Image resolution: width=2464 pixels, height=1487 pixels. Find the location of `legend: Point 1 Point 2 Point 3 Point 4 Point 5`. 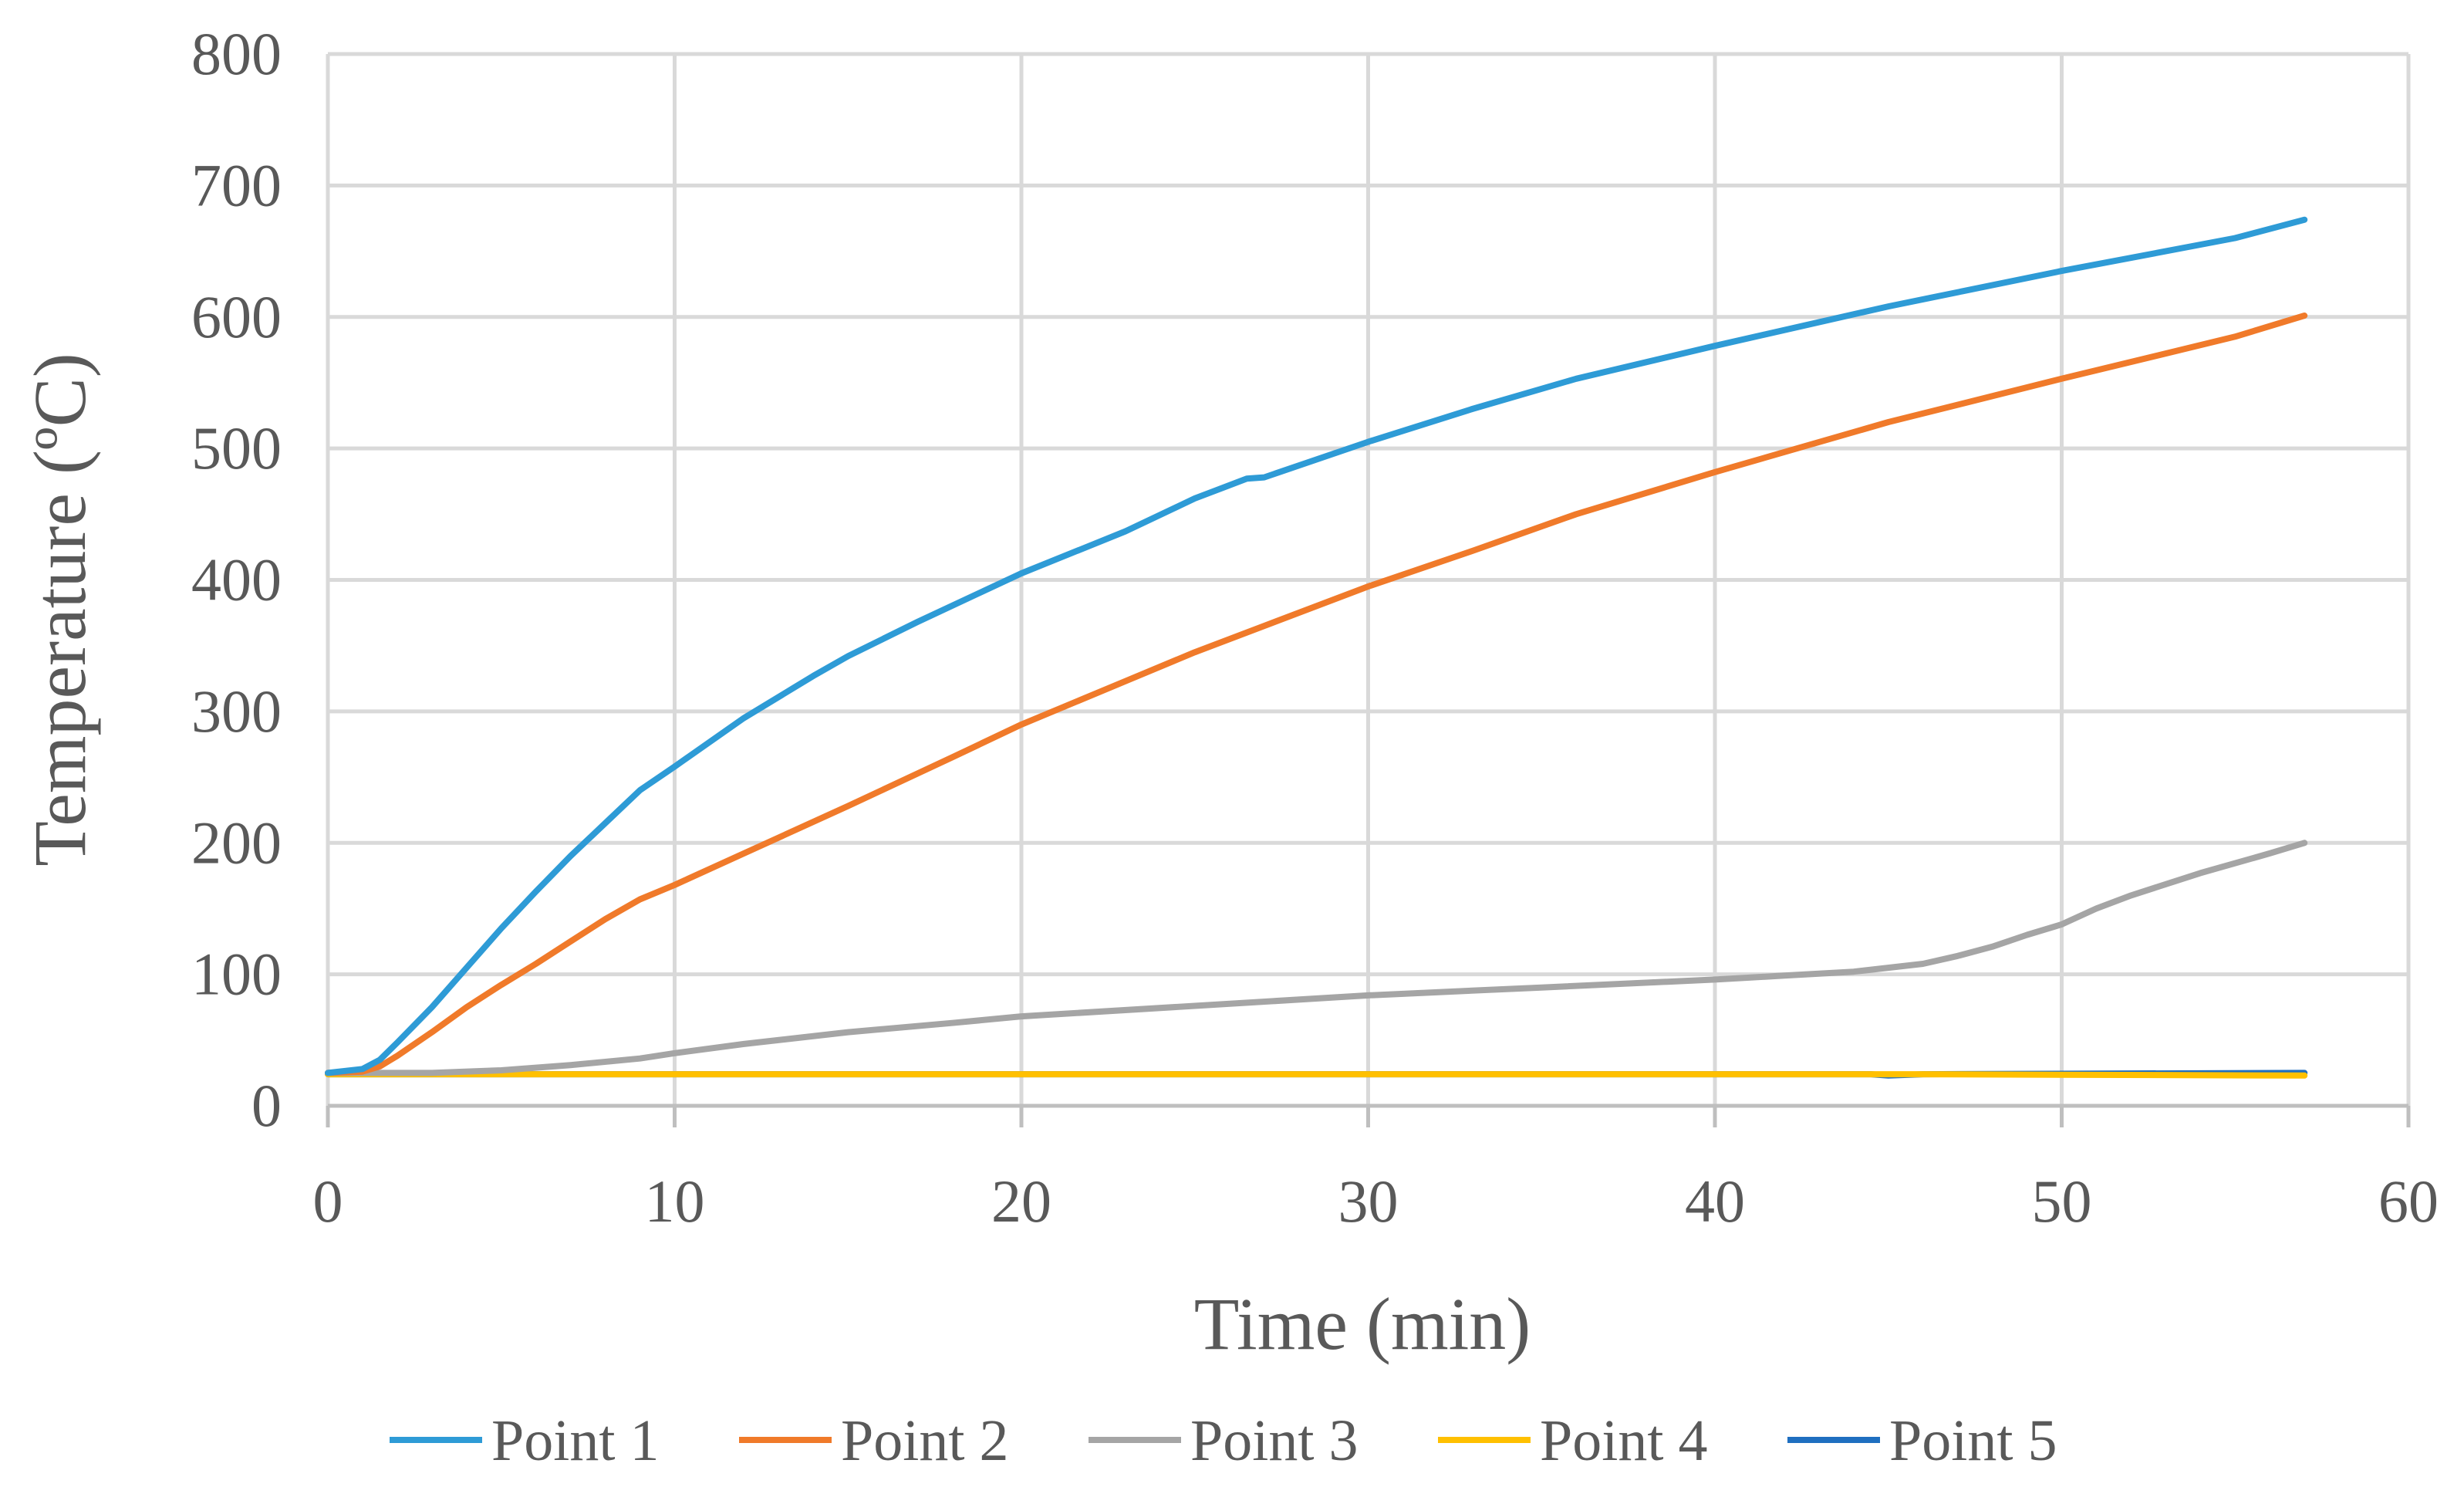

legend: Point 1 Point 2 Point 3 Point 4 Point 5 is located at coordinates (1224, 1440).